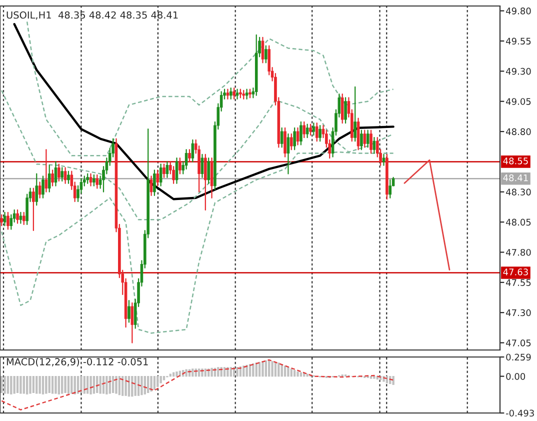  I want to click on y-tick-label: 0.00, so click(516, 376).